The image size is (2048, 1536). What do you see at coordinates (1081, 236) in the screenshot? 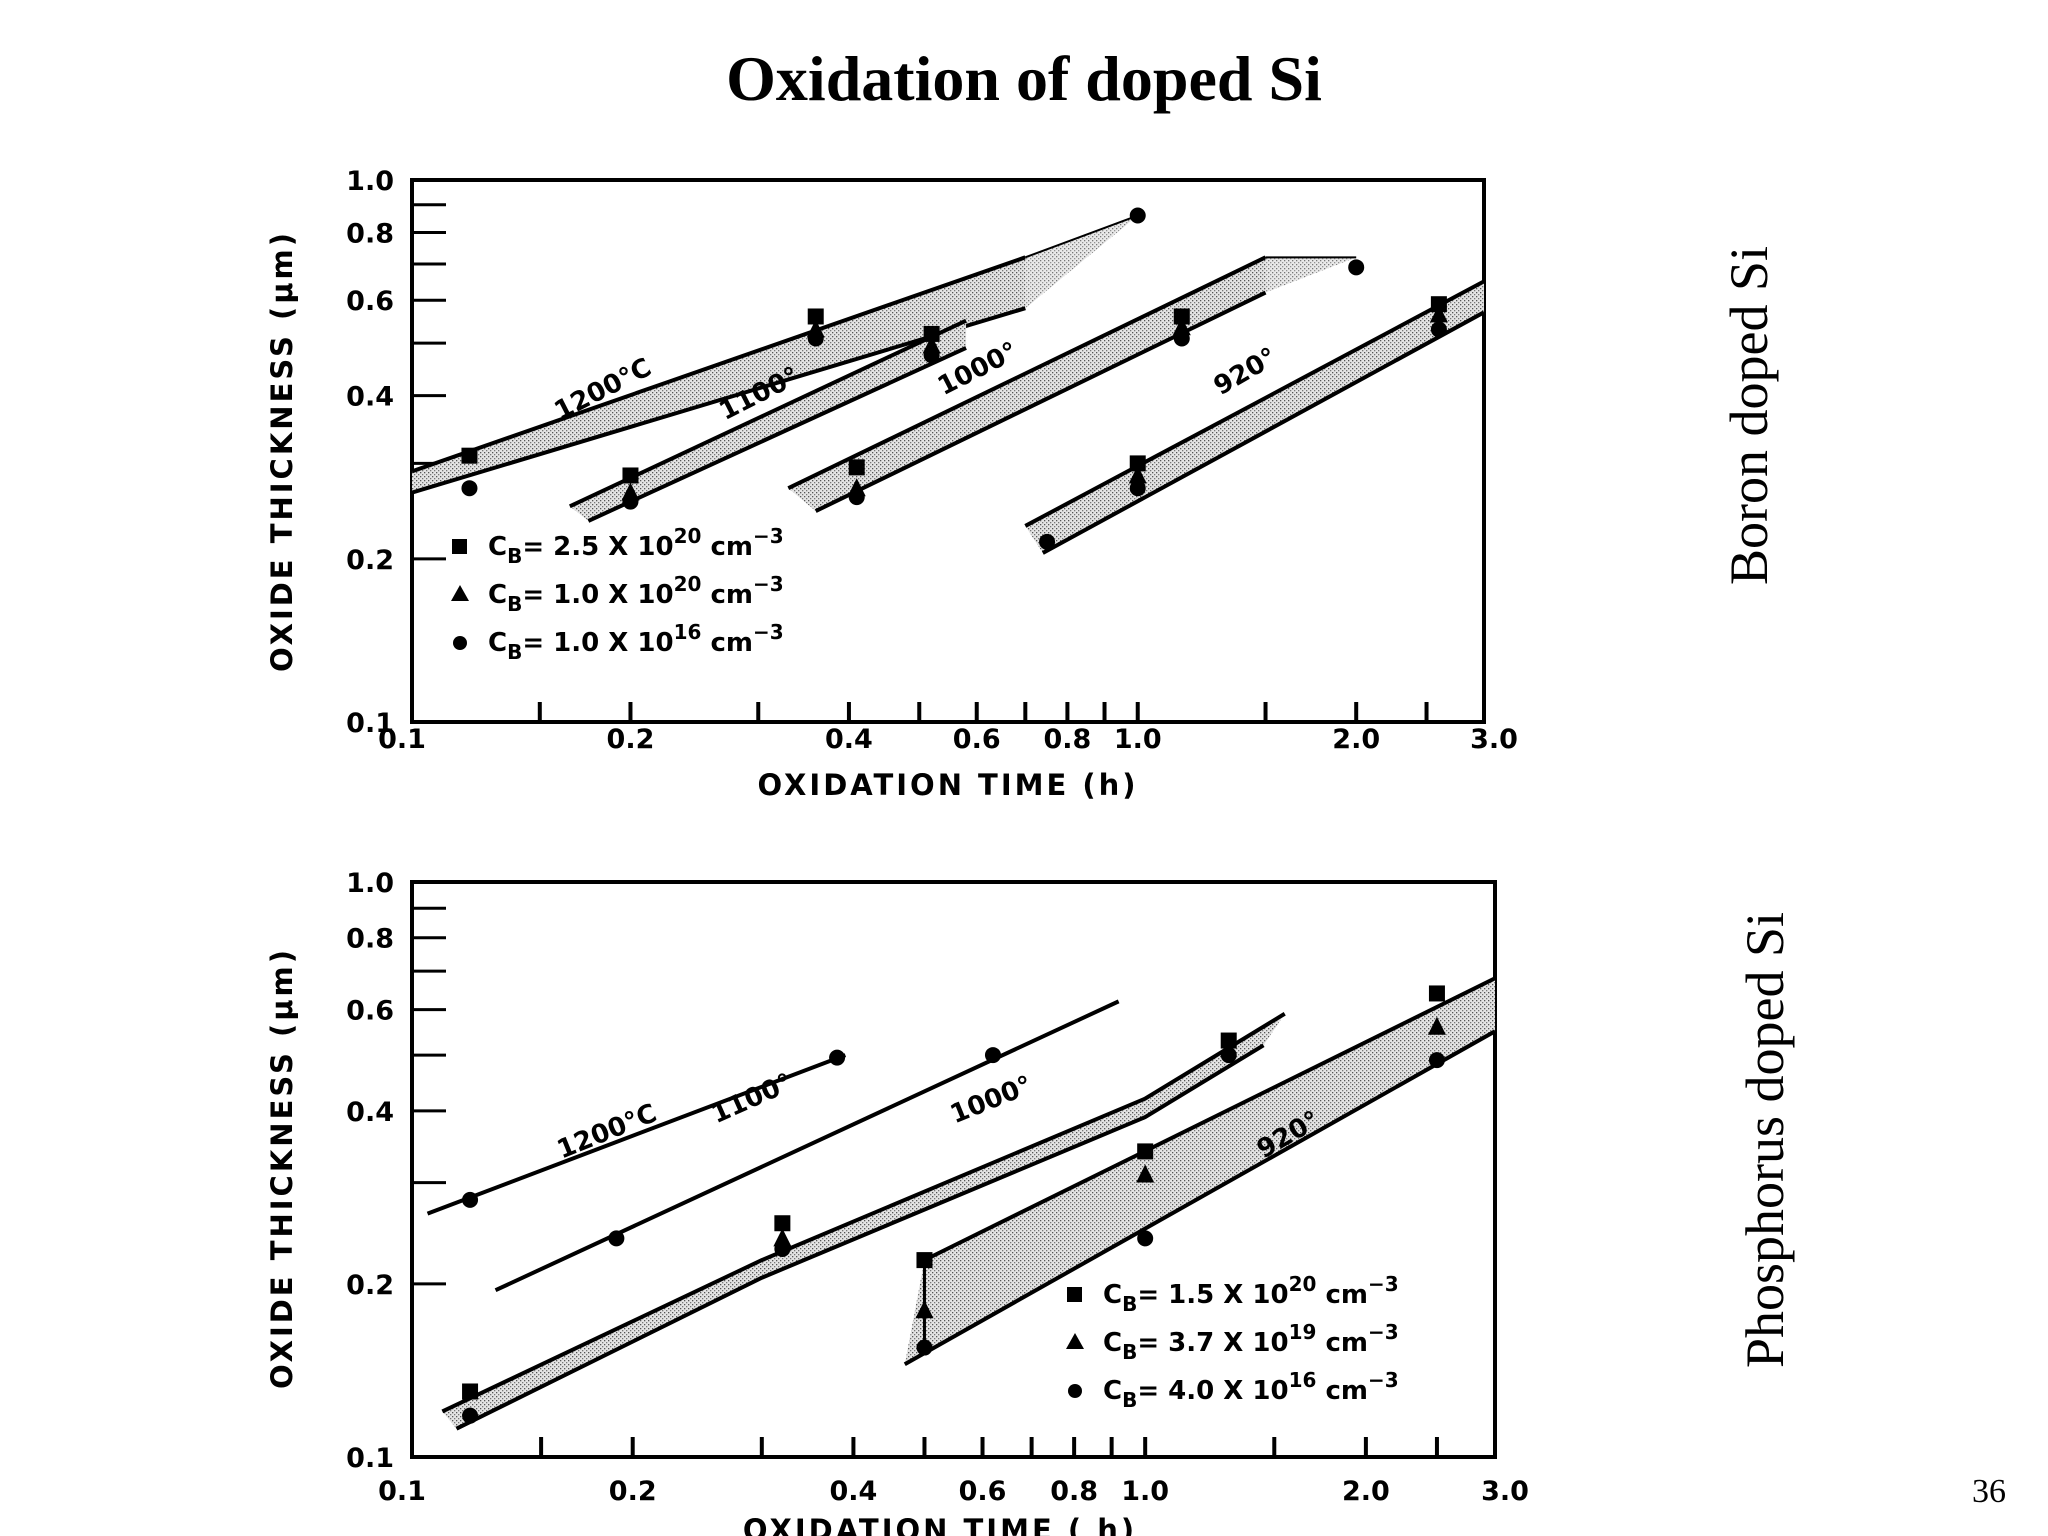
I see `series-1200-extension-line` at bounding box center [1081, 236].